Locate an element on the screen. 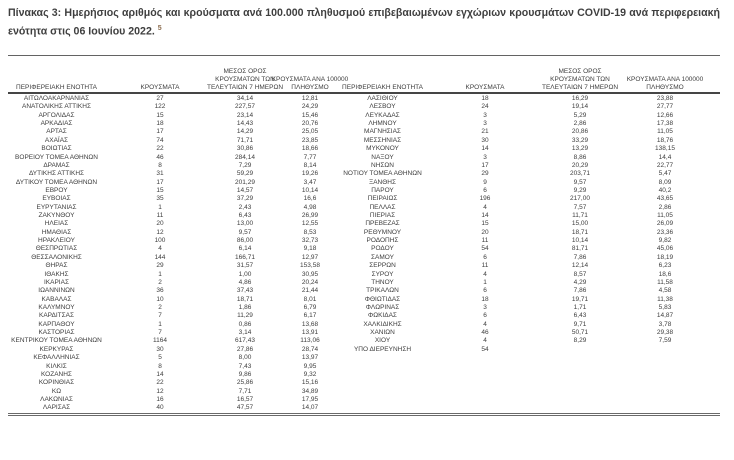 This screenshot has width=734, height=460. region-cell-left: ΑΙΤΩΛΟΑΚΑΡΝΑΝΙΑΣ is located at coordinates (56, 98).